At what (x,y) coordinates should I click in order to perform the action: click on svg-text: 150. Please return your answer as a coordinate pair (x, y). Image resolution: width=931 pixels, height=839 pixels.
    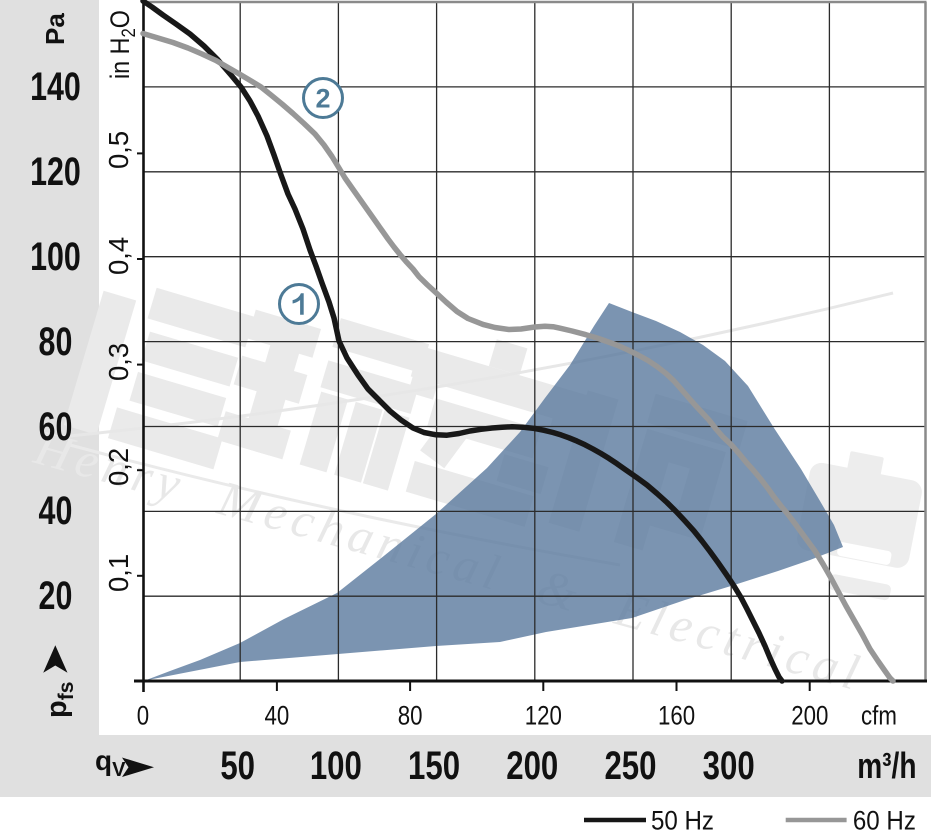
    Looking at the image, I should click on (434, 765).